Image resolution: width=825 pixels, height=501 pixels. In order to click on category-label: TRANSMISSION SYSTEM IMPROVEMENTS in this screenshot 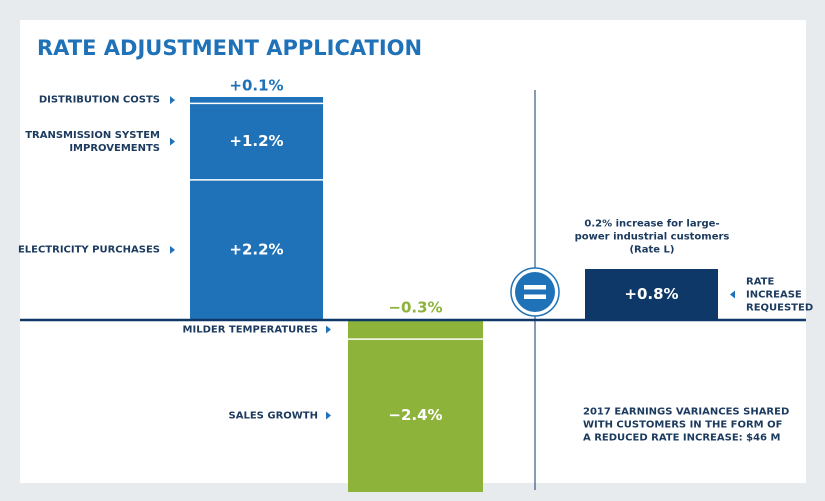, I will do `click(92, 141)`.